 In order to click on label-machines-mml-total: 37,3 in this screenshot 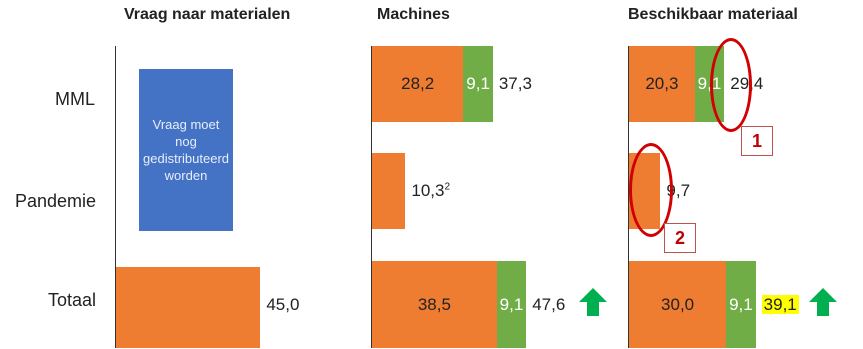, I will do `click(515, 83)`.